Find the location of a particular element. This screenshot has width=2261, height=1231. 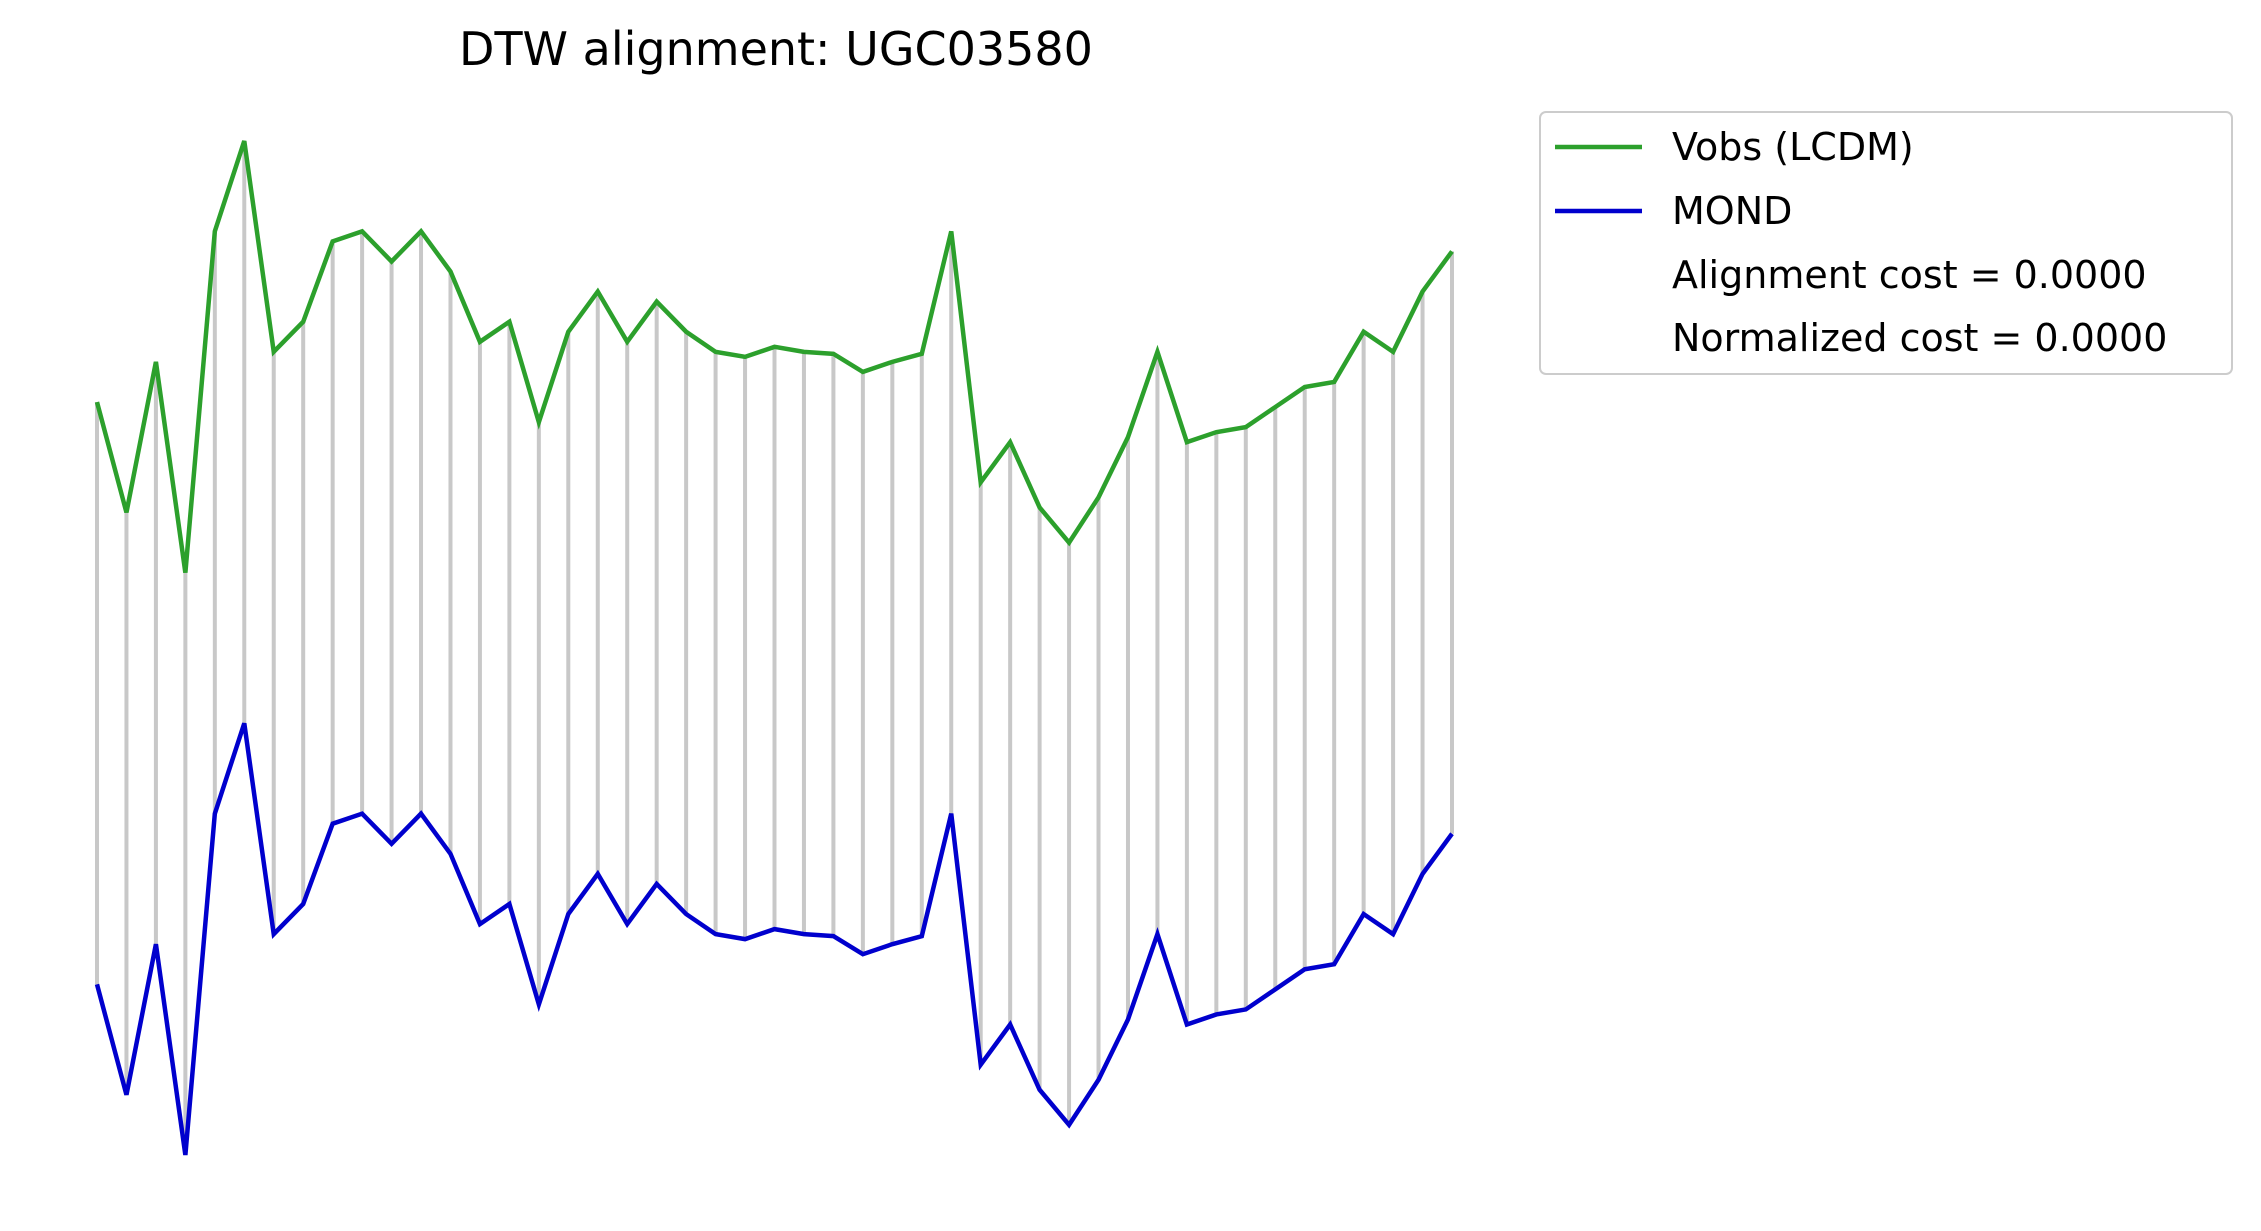

legend-box is located at coordinates (1886, 243).